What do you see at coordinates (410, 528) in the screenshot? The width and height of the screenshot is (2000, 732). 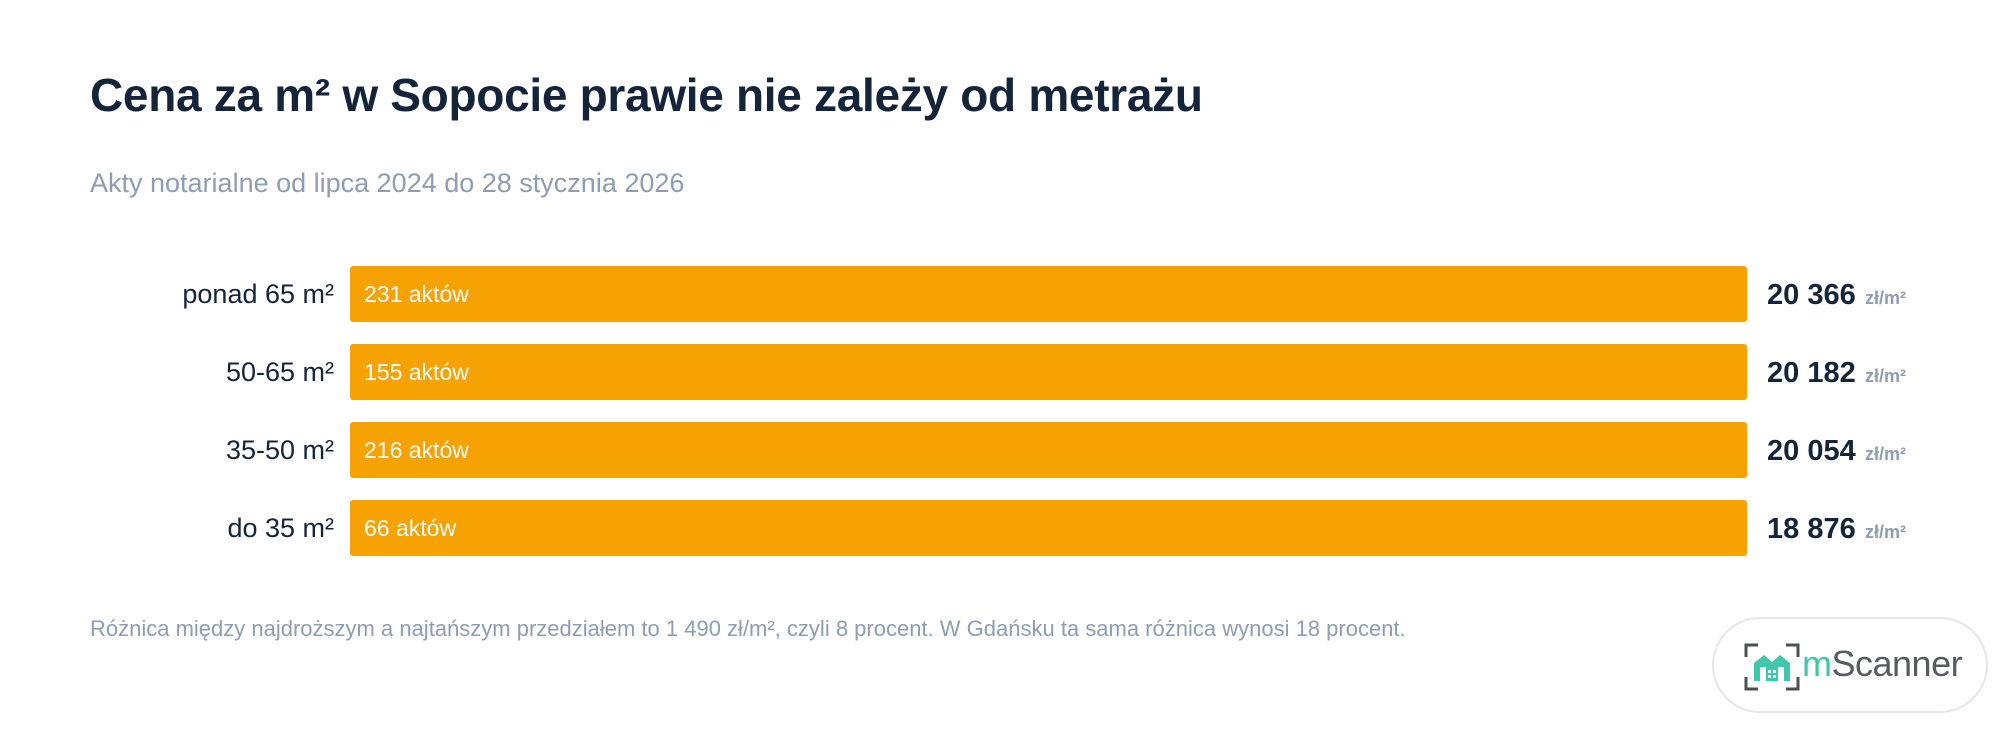 I see `bar-count-label: 66 aktów` at bounding box center [410, 528].